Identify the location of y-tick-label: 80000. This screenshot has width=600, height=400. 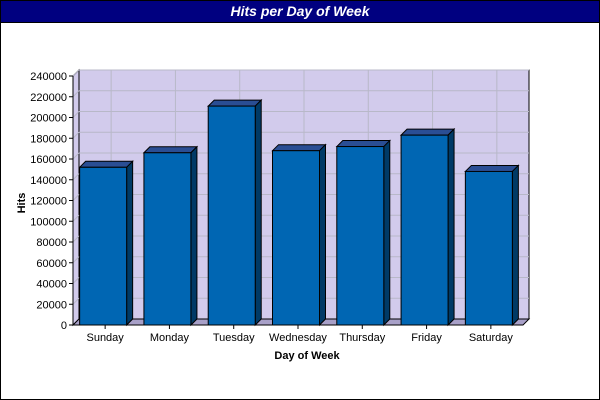
(51, 243).